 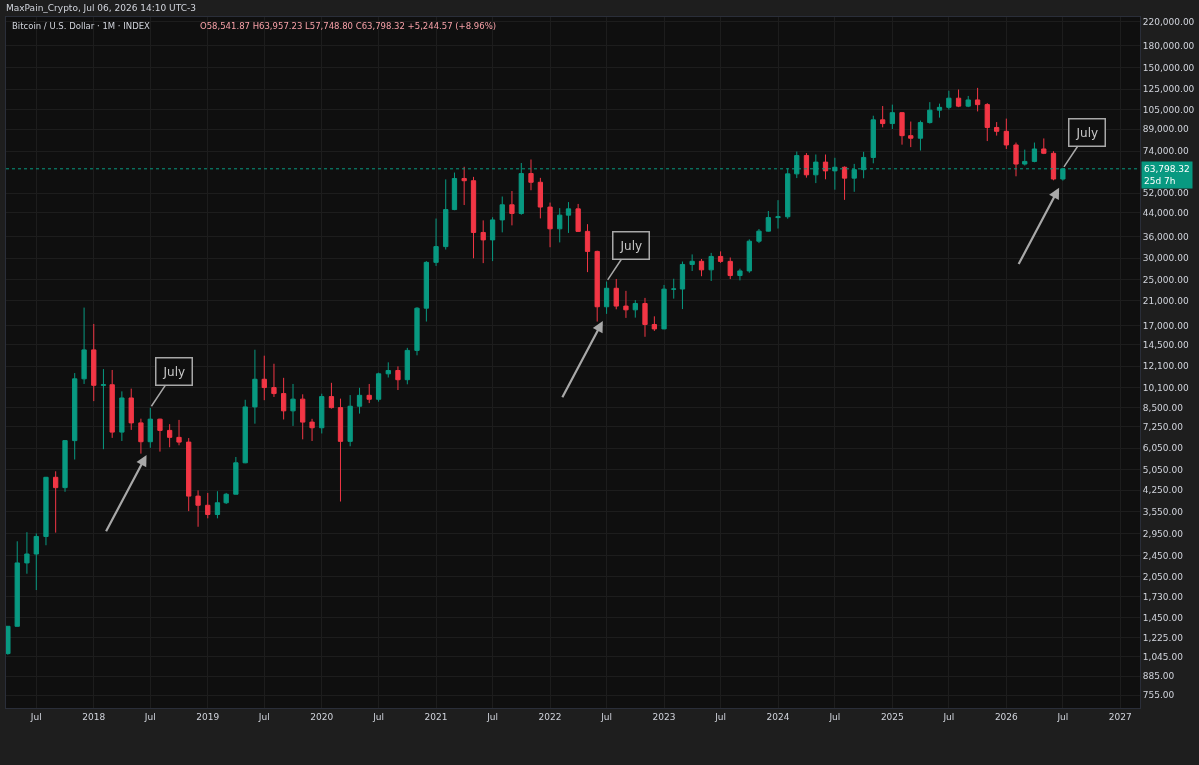 I want to click on ref-line-label: 63,798.32 25d 7h, so click(x=1167, y=175).